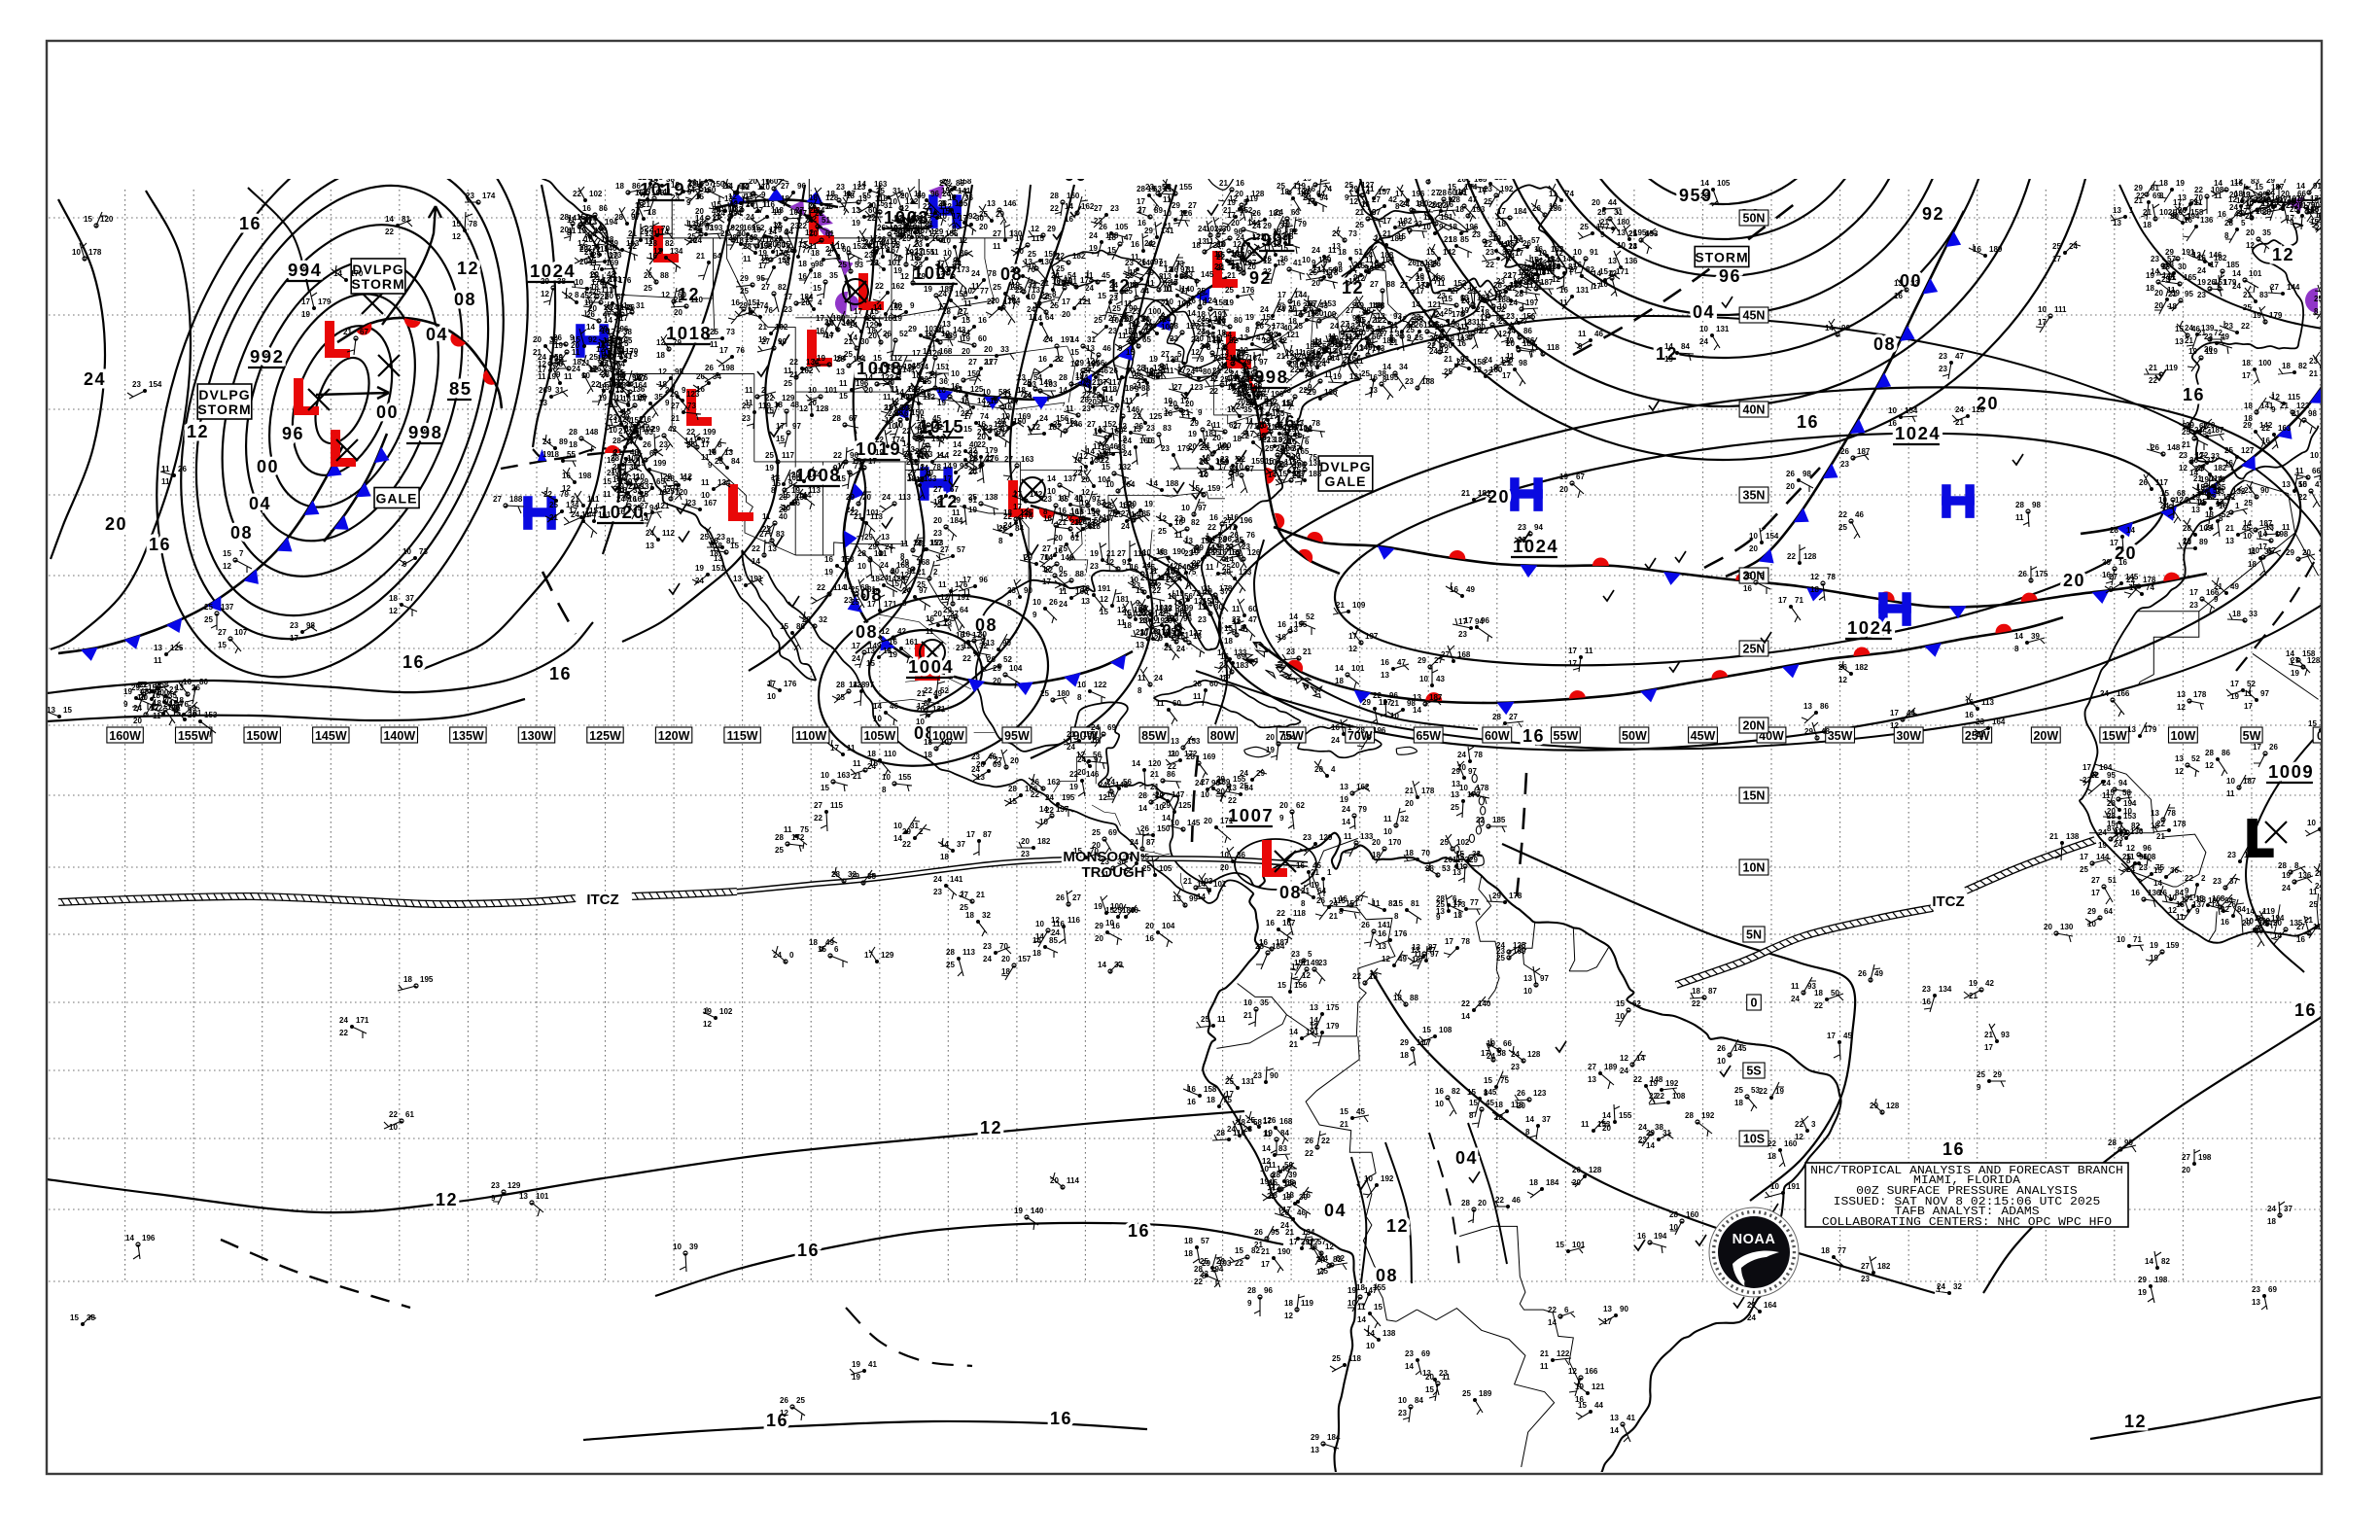  Describe the element at coordinates (1840, 736) in the screenshot. I see `svg-text: 35W` at that location.